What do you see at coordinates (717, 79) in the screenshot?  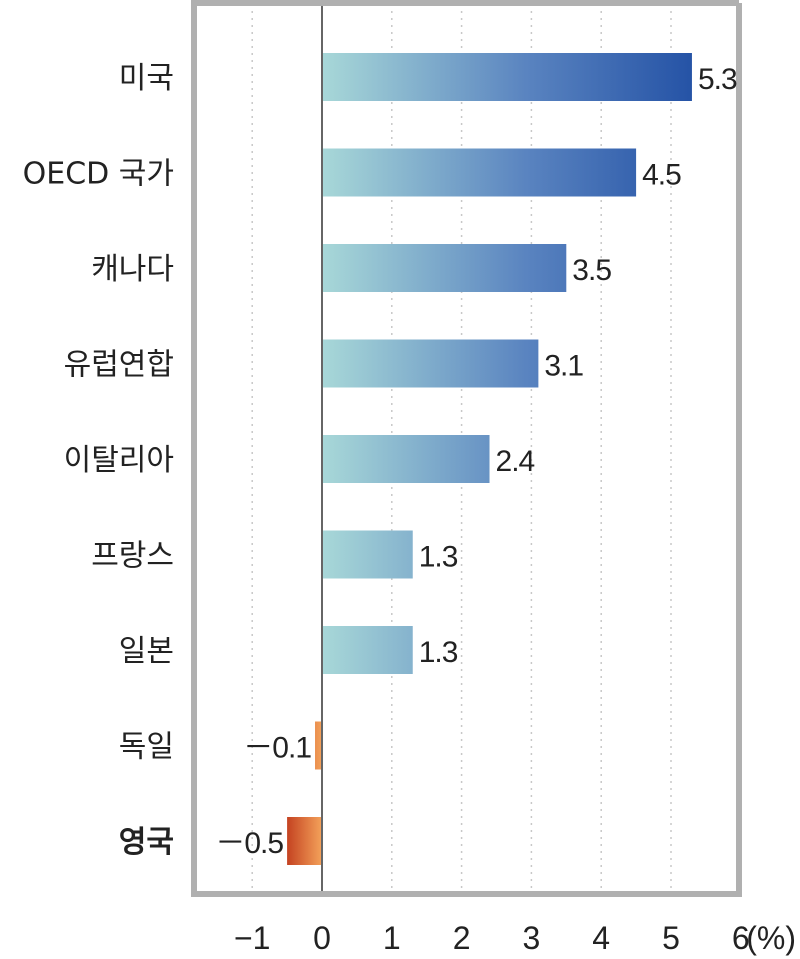 I see `value-label: 5.3` at bounding box center [717, 79].